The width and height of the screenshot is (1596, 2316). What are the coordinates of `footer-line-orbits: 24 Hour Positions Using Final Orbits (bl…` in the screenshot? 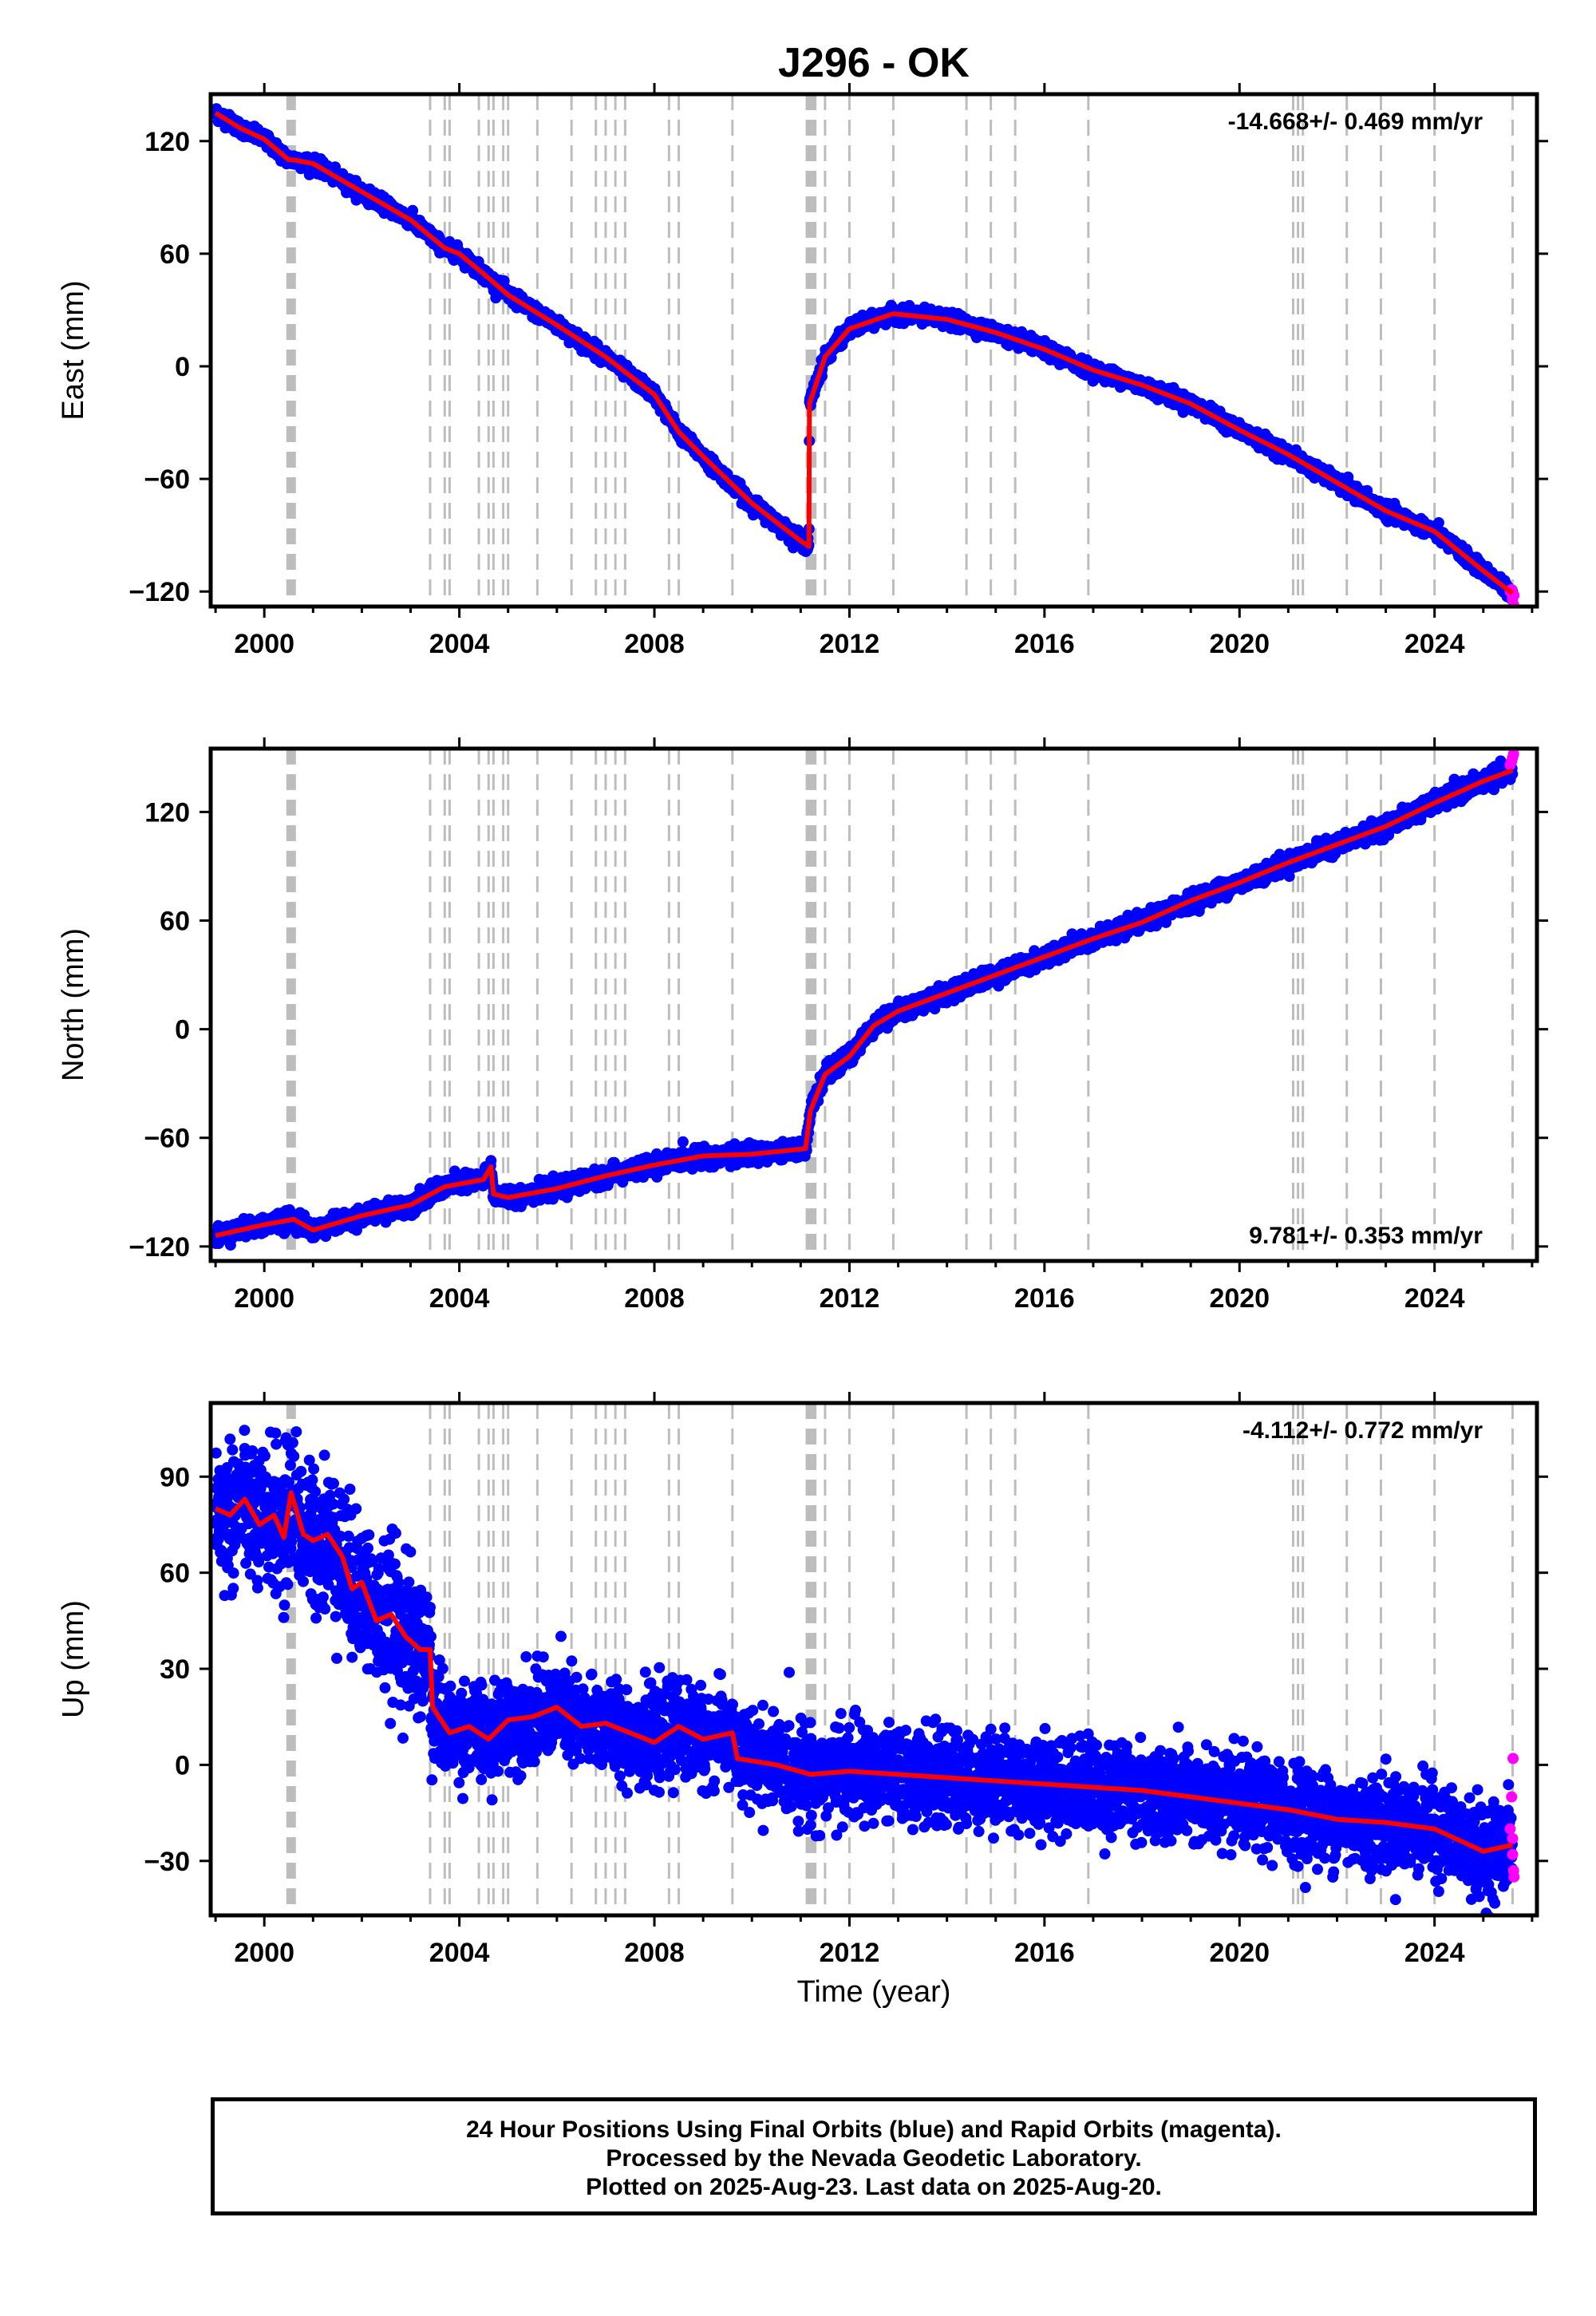 It's located at (874, 2130).